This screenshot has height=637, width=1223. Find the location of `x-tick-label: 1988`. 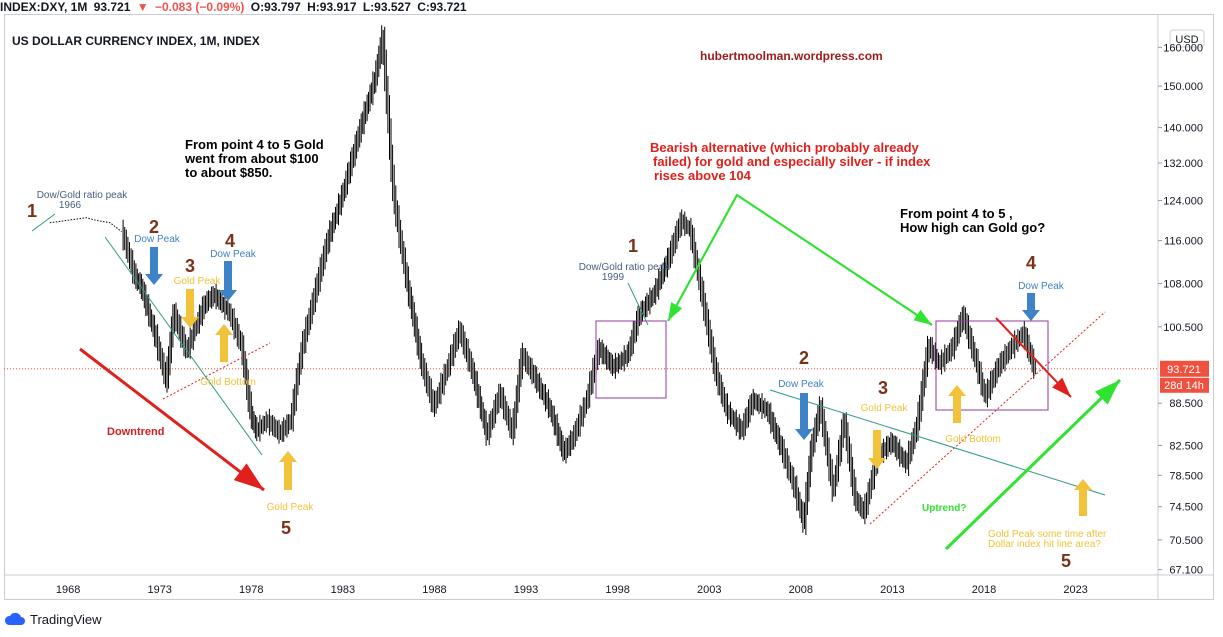

x-tick-label: 1988 is located at coordinates (434, 590).